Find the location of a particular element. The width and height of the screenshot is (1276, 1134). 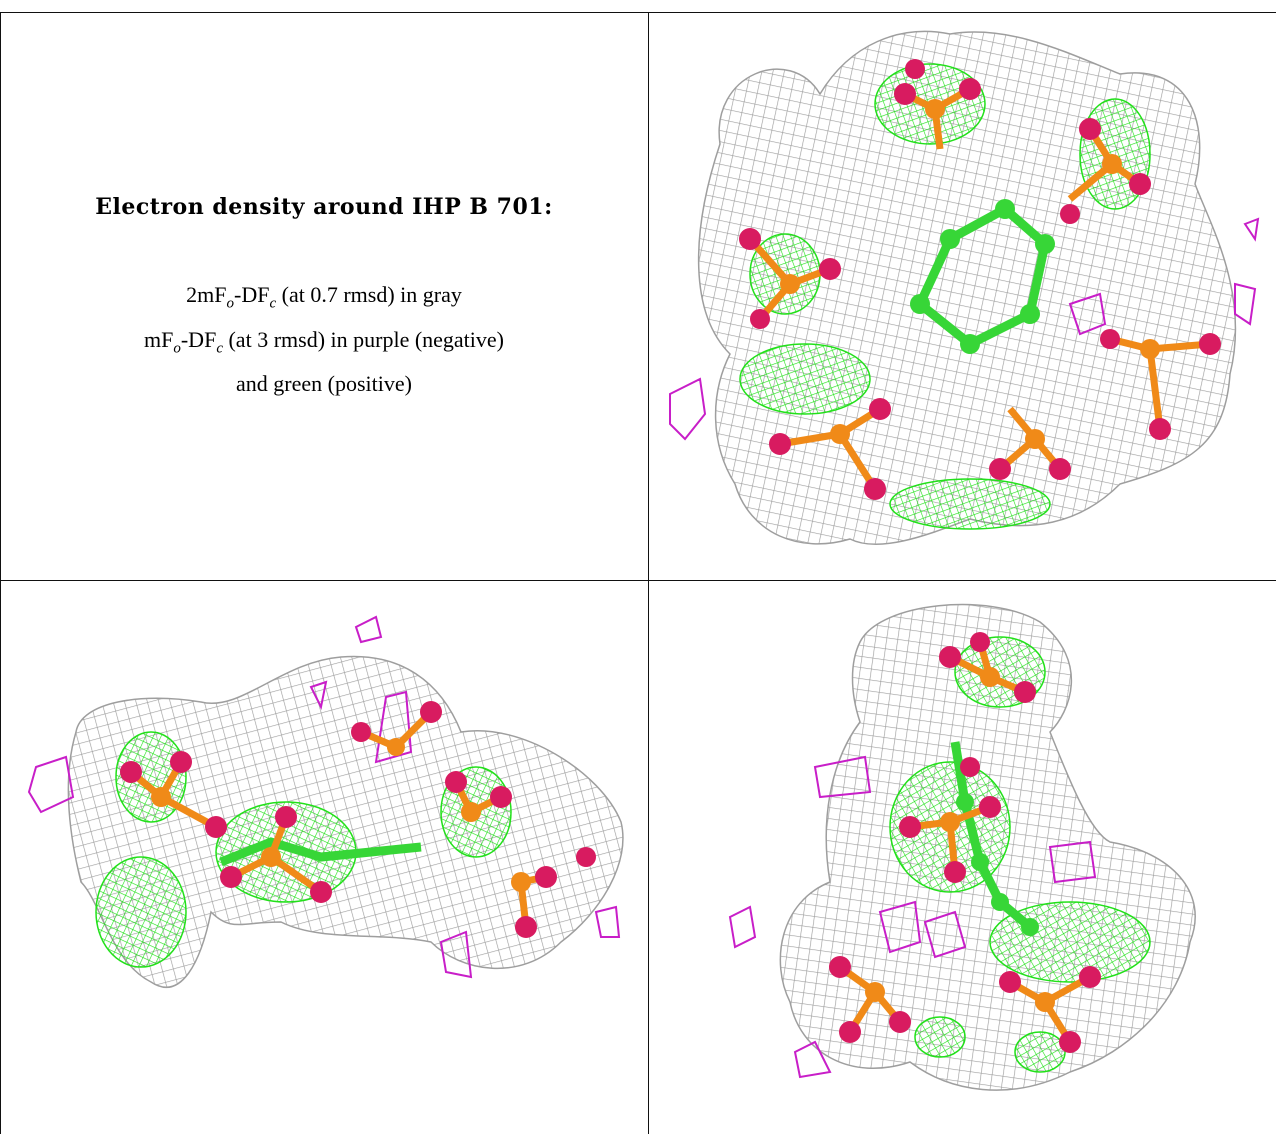

inositol-ring is located at coordinates (320, 852).